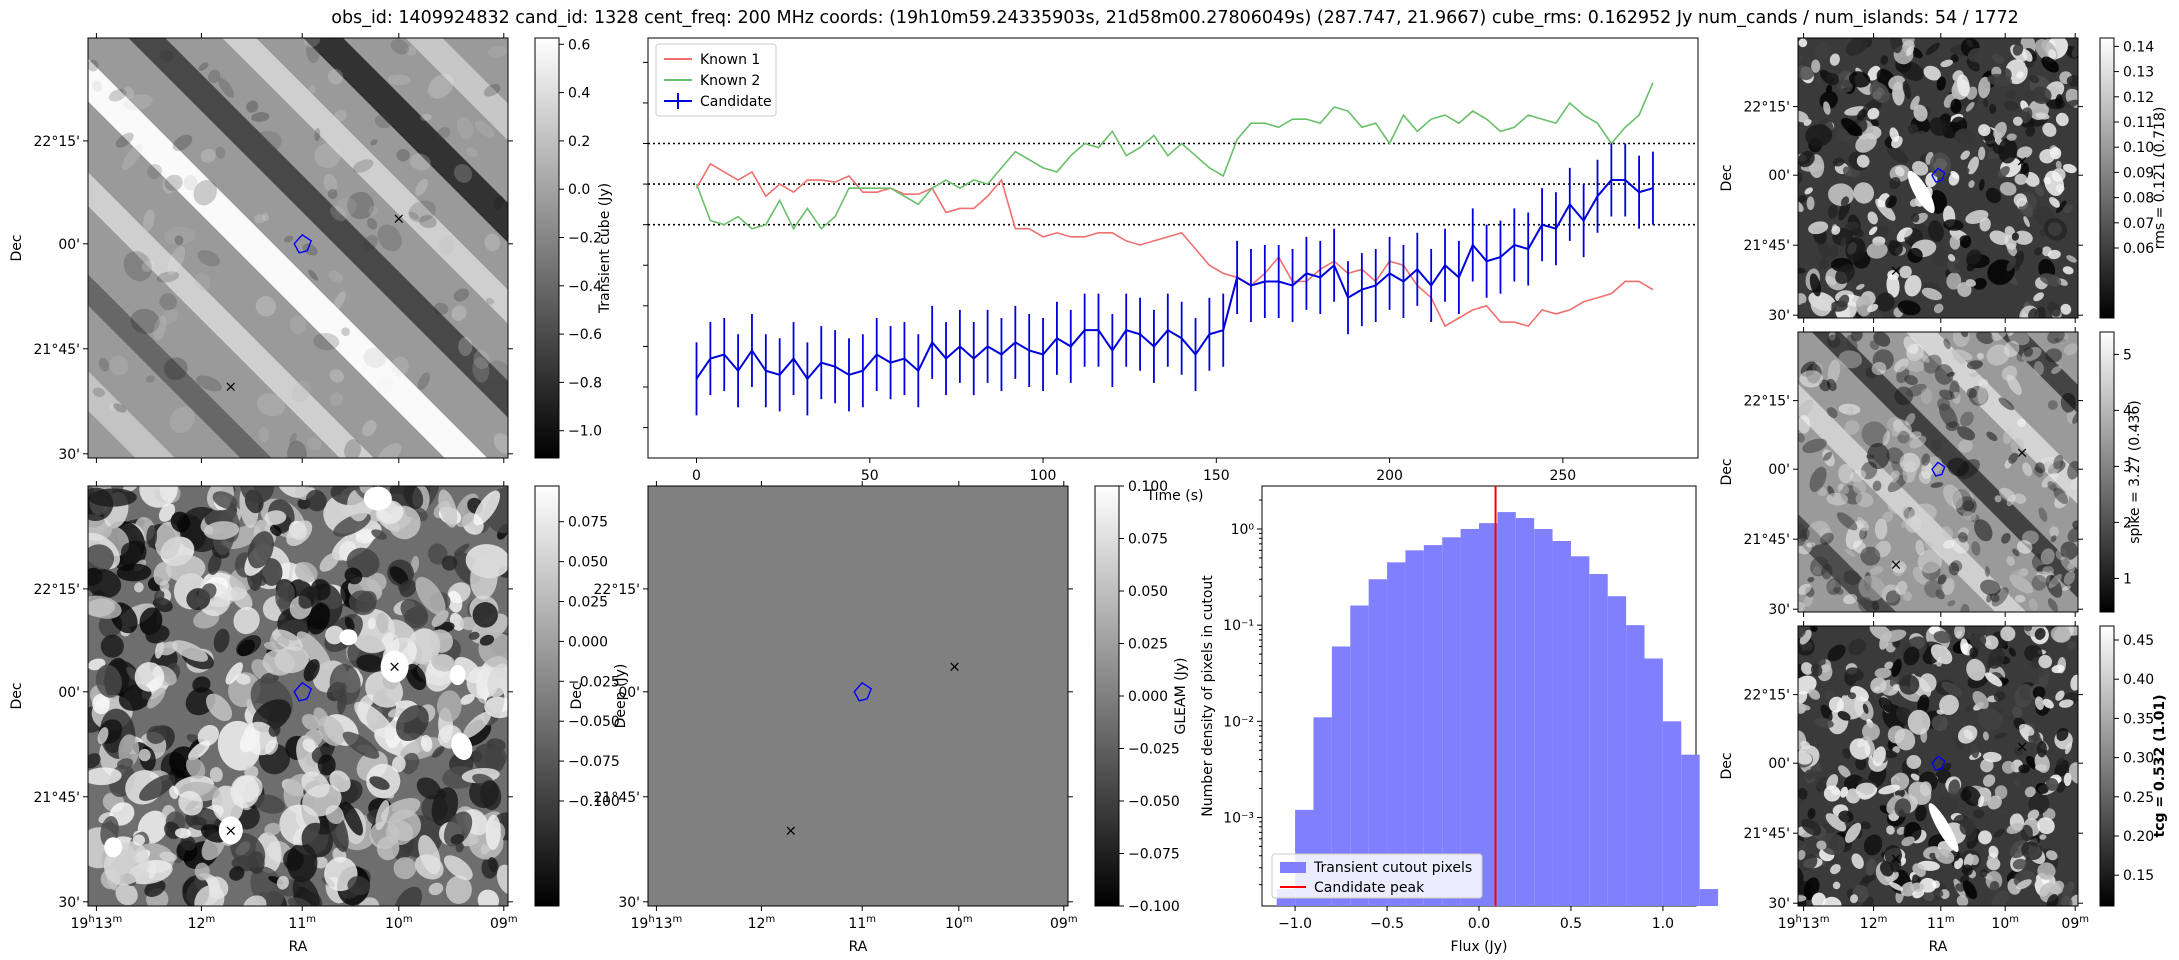  What do you see at coordinates (1369, 888) in the screenshot?
I see `legend-entry-candidate-peak: Candidate peak` at bounding box center [1369, 888].